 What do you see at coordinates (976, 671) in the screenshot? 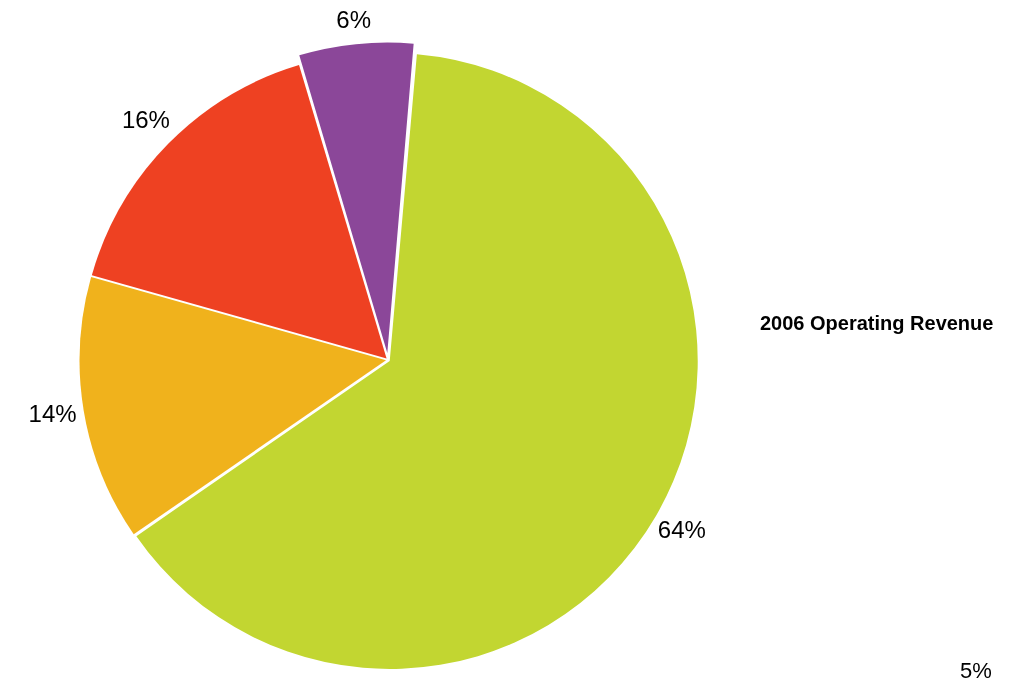
I see `text: 5%` at bounding box center [976, 671].